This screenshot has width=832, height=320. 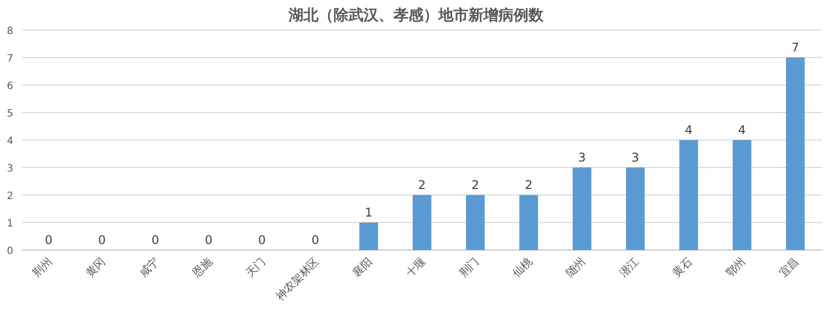 What do you see at coordinates (202, 267) in the screenshot?
I see `x-tick-label: 恩施` at bounding box center [202, 267].